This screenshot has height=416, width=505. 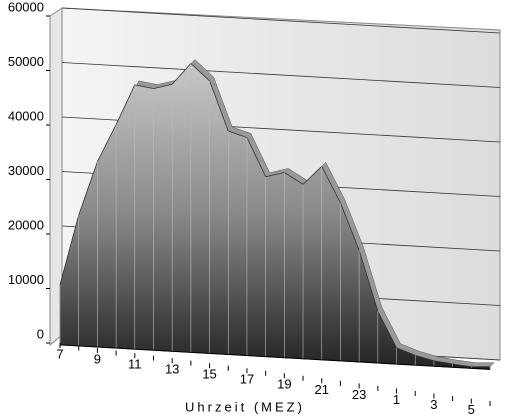 What do you see at coordinates (209, 374) in the screenshot?
I see `x-tick-label: 15` at bounding box center [209, 374].